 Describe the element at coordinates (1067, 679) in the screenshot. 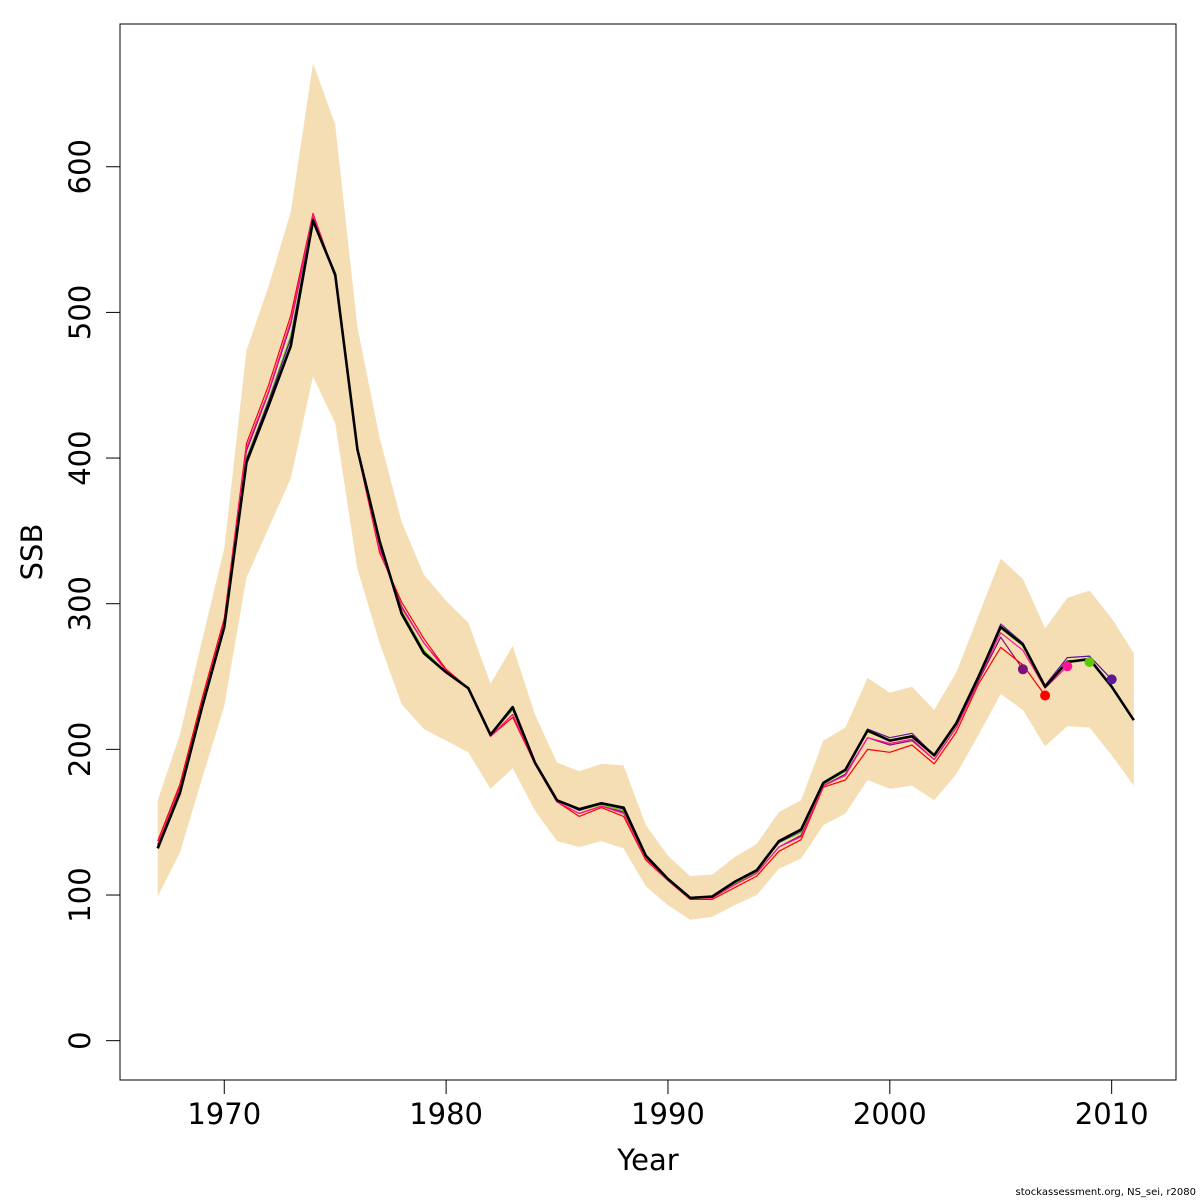

I see `terminal-points-layer` at that location.